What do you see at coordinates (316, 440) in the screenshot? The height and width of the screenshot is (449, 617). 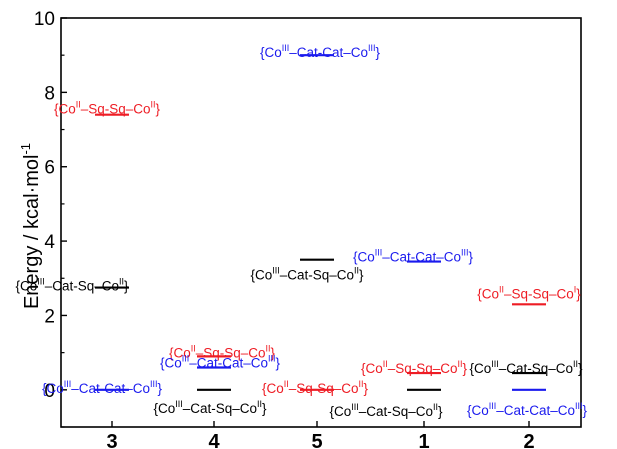 I see `x-category-label: 5` at bounding box center [316, 440].